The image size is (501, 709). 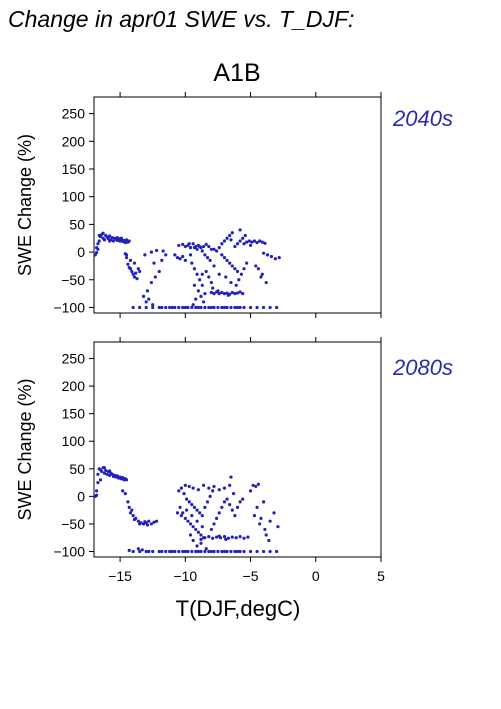 I want to click on x-tick-label: −5, so click(x=251, y=576).